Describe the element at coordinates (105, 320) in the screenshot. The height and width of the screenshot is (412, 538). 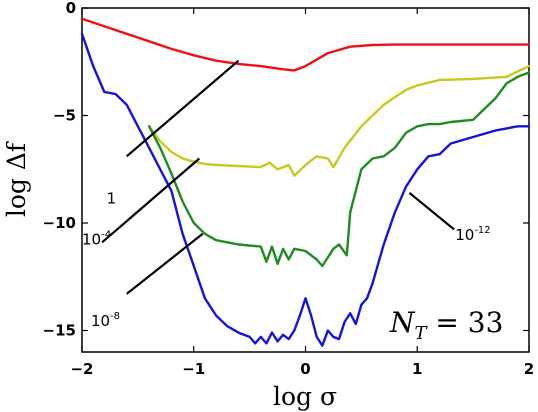
I see `annotation-label-3: 10-8` at that location.